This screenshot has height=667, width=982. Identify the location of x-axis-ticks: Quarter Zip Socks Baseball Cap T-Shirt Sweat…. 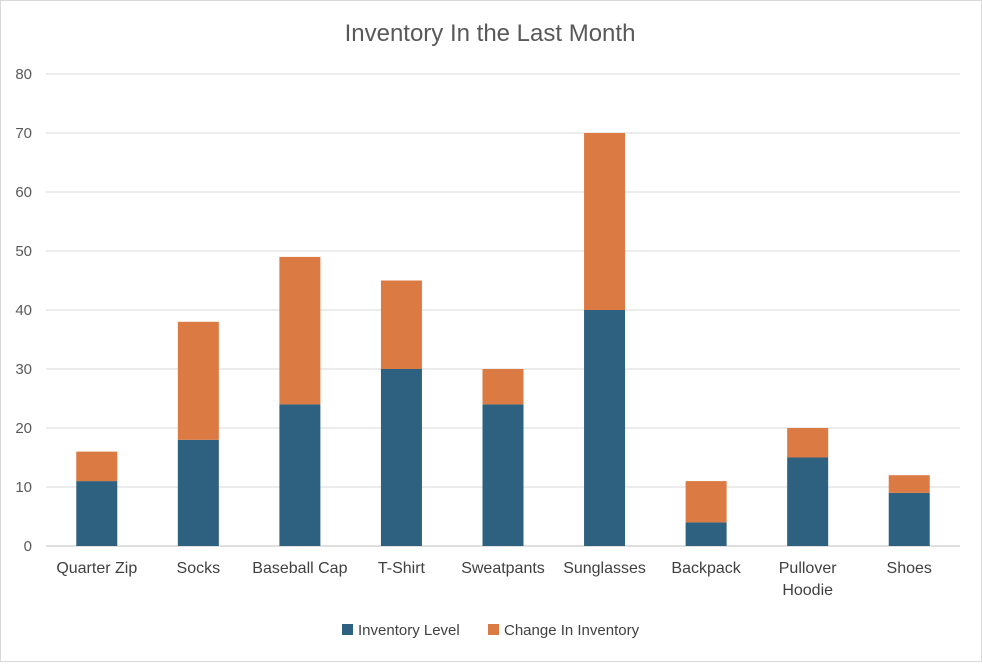
(494, 579).